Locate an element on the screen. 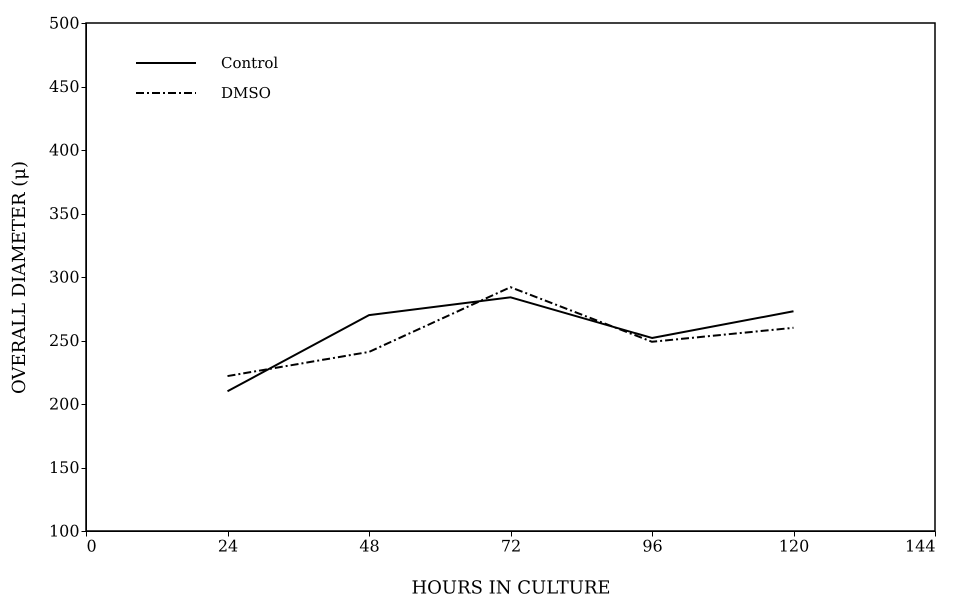 The width and height of the screenshot is (966, 607). y-tick-label: 400 is located at coordinates (64, 150).